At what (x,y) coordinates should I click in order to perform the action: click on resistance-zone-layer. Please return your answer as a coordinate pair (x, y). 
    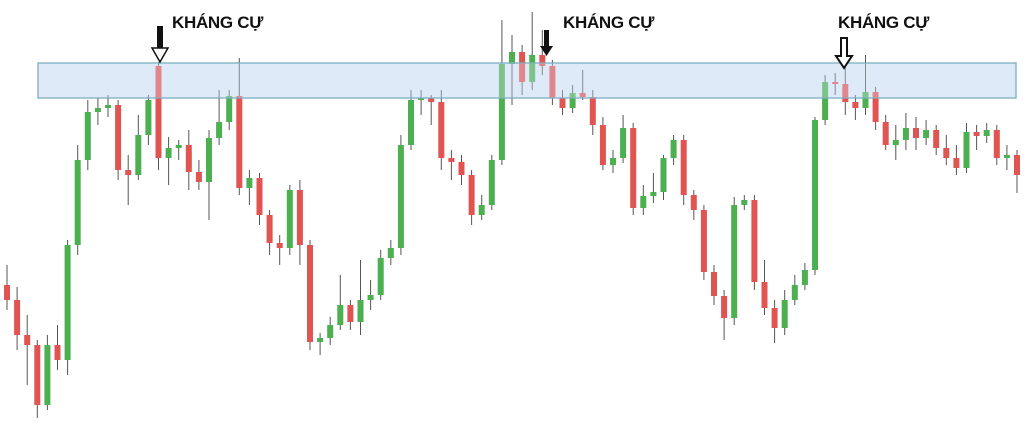
    Looking at the image, I should click on (527, 80).